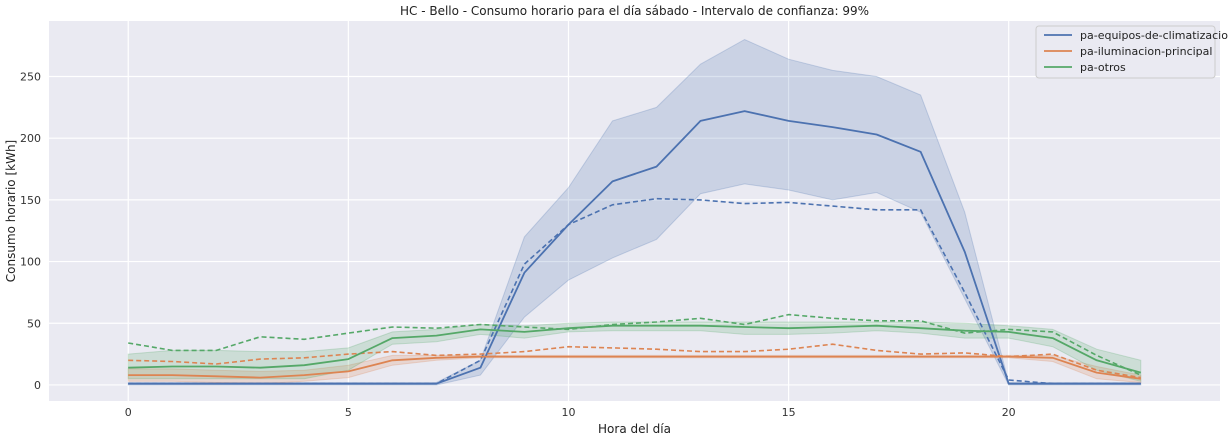 The height and width of the screenshot is (442, 1228). I want to click on legend-box, so click(1125, 52).